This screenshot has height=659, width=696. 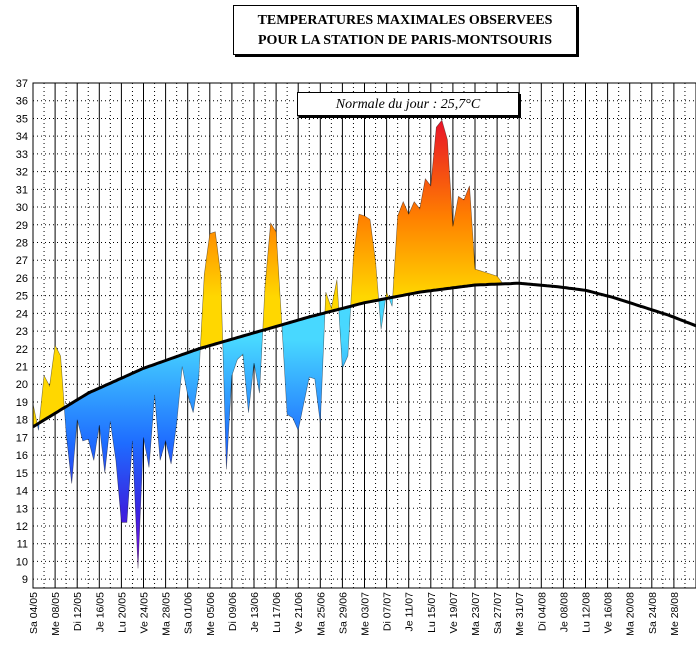 I want to click on x-tick-label: Je 08/08, so click(x=564, y=612).